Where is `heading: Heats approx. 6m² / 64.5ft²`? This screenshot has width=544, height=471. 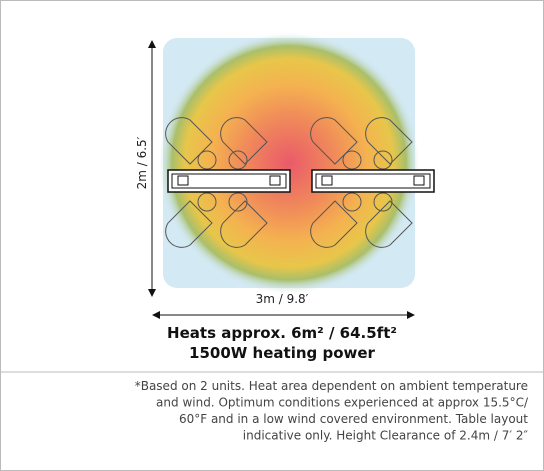
heading: Heats approx. 6m² / 64.5ft² is located at coordinates (282, 333).